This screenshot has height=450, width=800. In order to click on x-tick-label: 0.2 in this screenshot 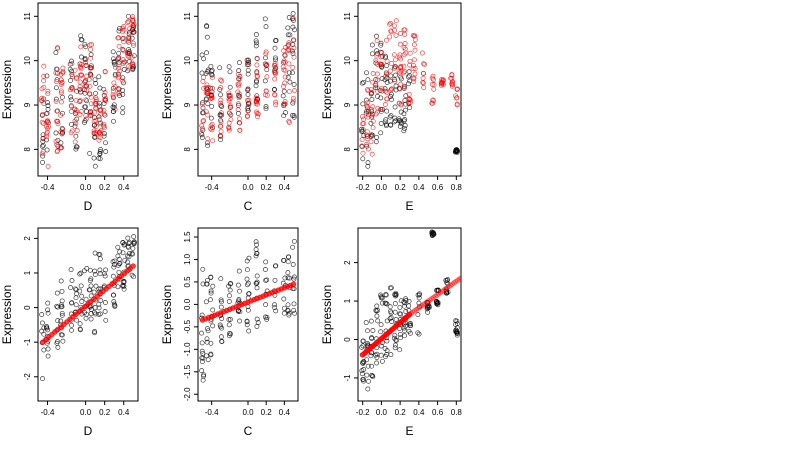, I will do `click(105, 412)`.